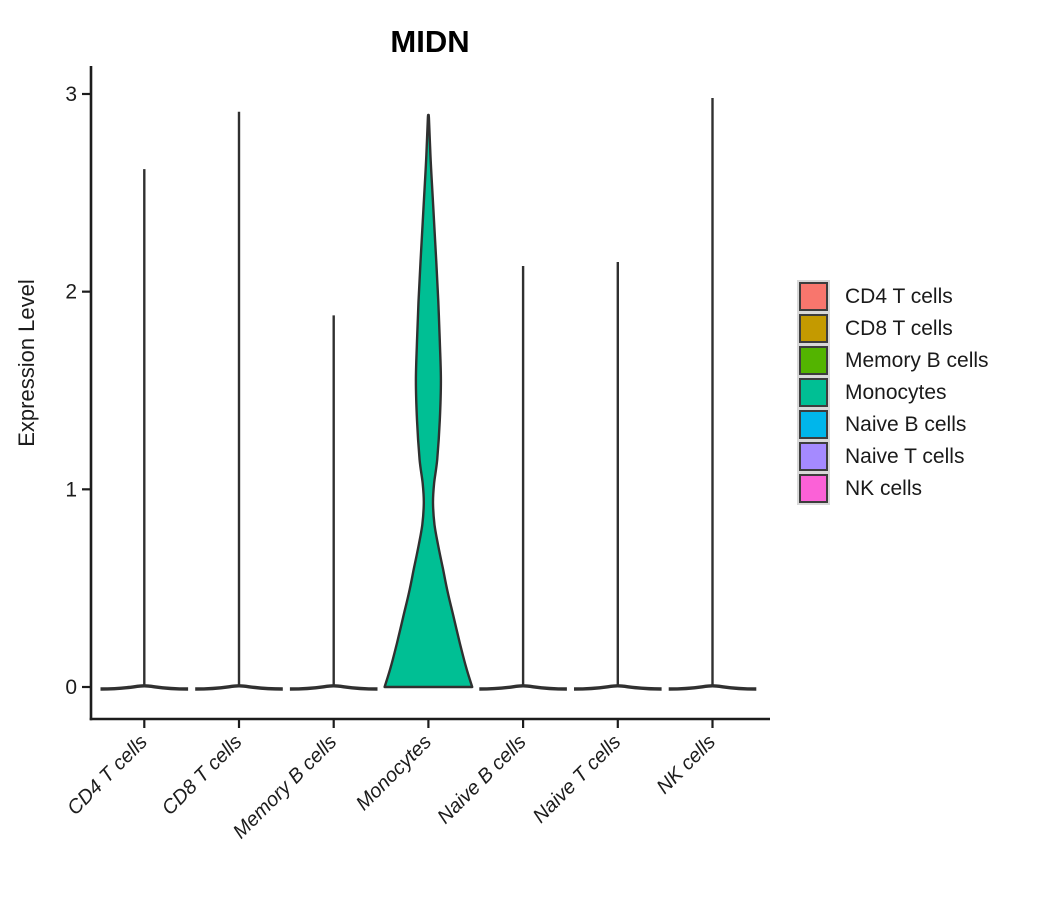  I want to click on x-tick-label: Memory B cells, so click(285, 787).